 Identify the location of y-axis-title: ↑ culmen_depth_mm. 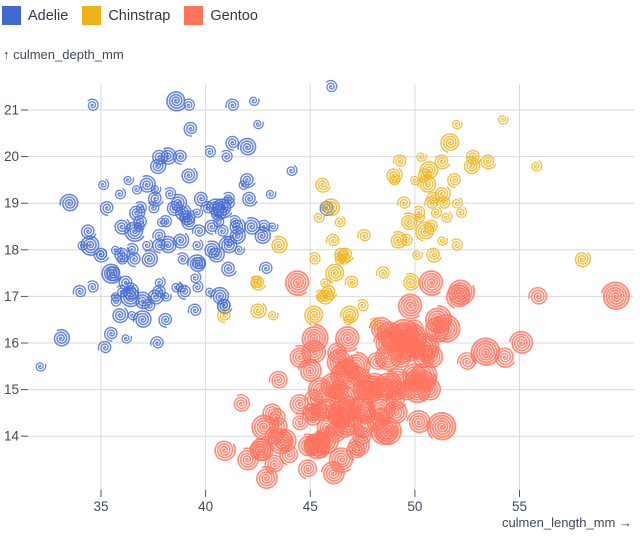
(63, 54).